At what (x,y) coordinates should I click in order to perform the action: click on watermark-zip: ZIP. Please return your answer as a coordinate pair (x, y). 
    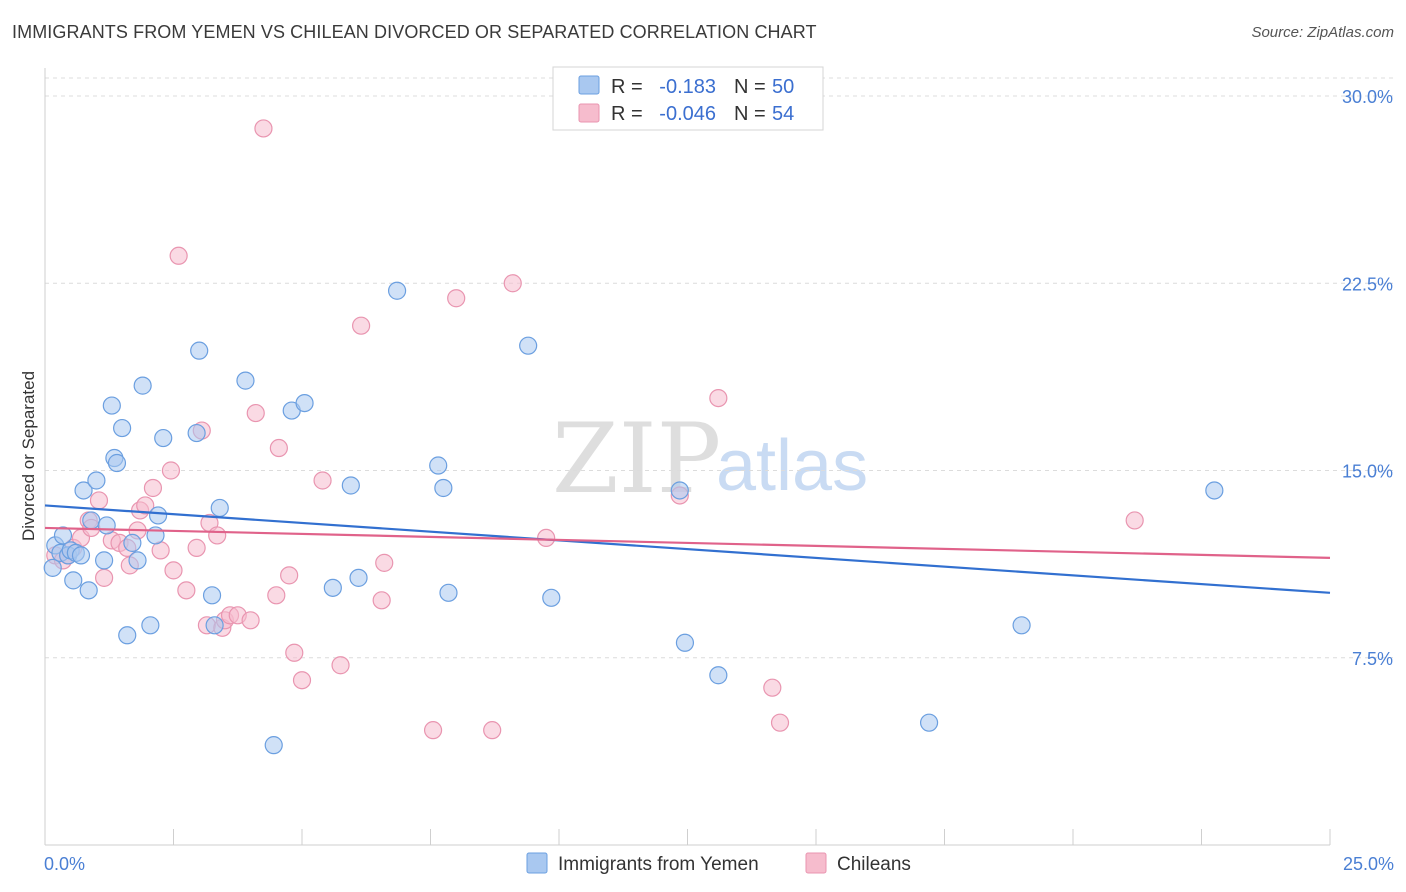
    Looking at the image, I should click on (636, 459).